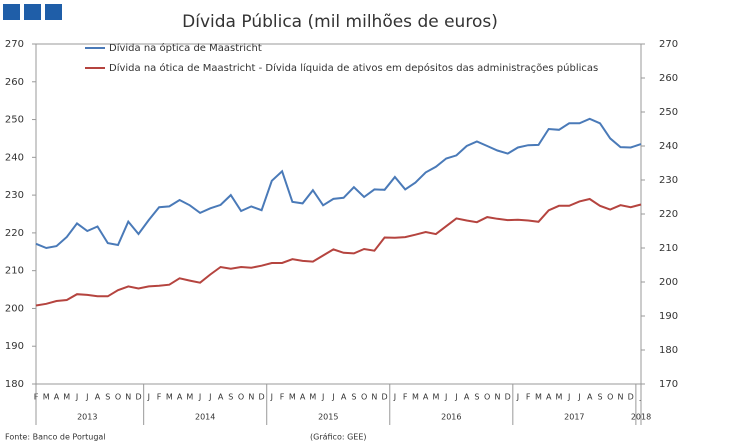 This screenshot has height=447, width=750. Describe the element at coordinates (340, 22) in the screenshot. I see `chart-title: Dívida Pública (mil milhões de euros)` at that location.